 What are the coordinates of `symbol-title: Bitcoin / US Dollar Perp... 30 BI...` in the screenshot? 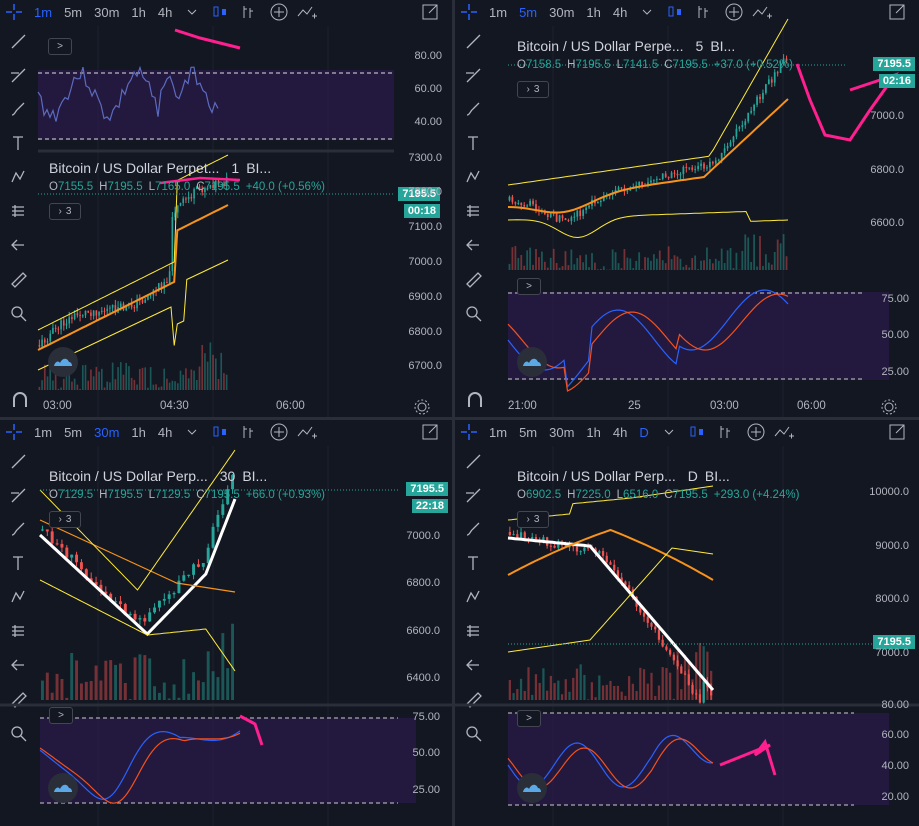 It's located at (158, 476).